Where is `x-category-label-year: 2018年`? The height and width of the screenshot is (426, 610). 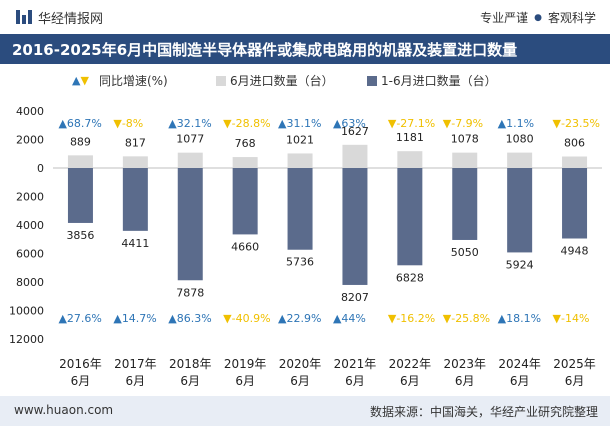
x-category-label-year: 2018年 is located at coordinates (190, 364).